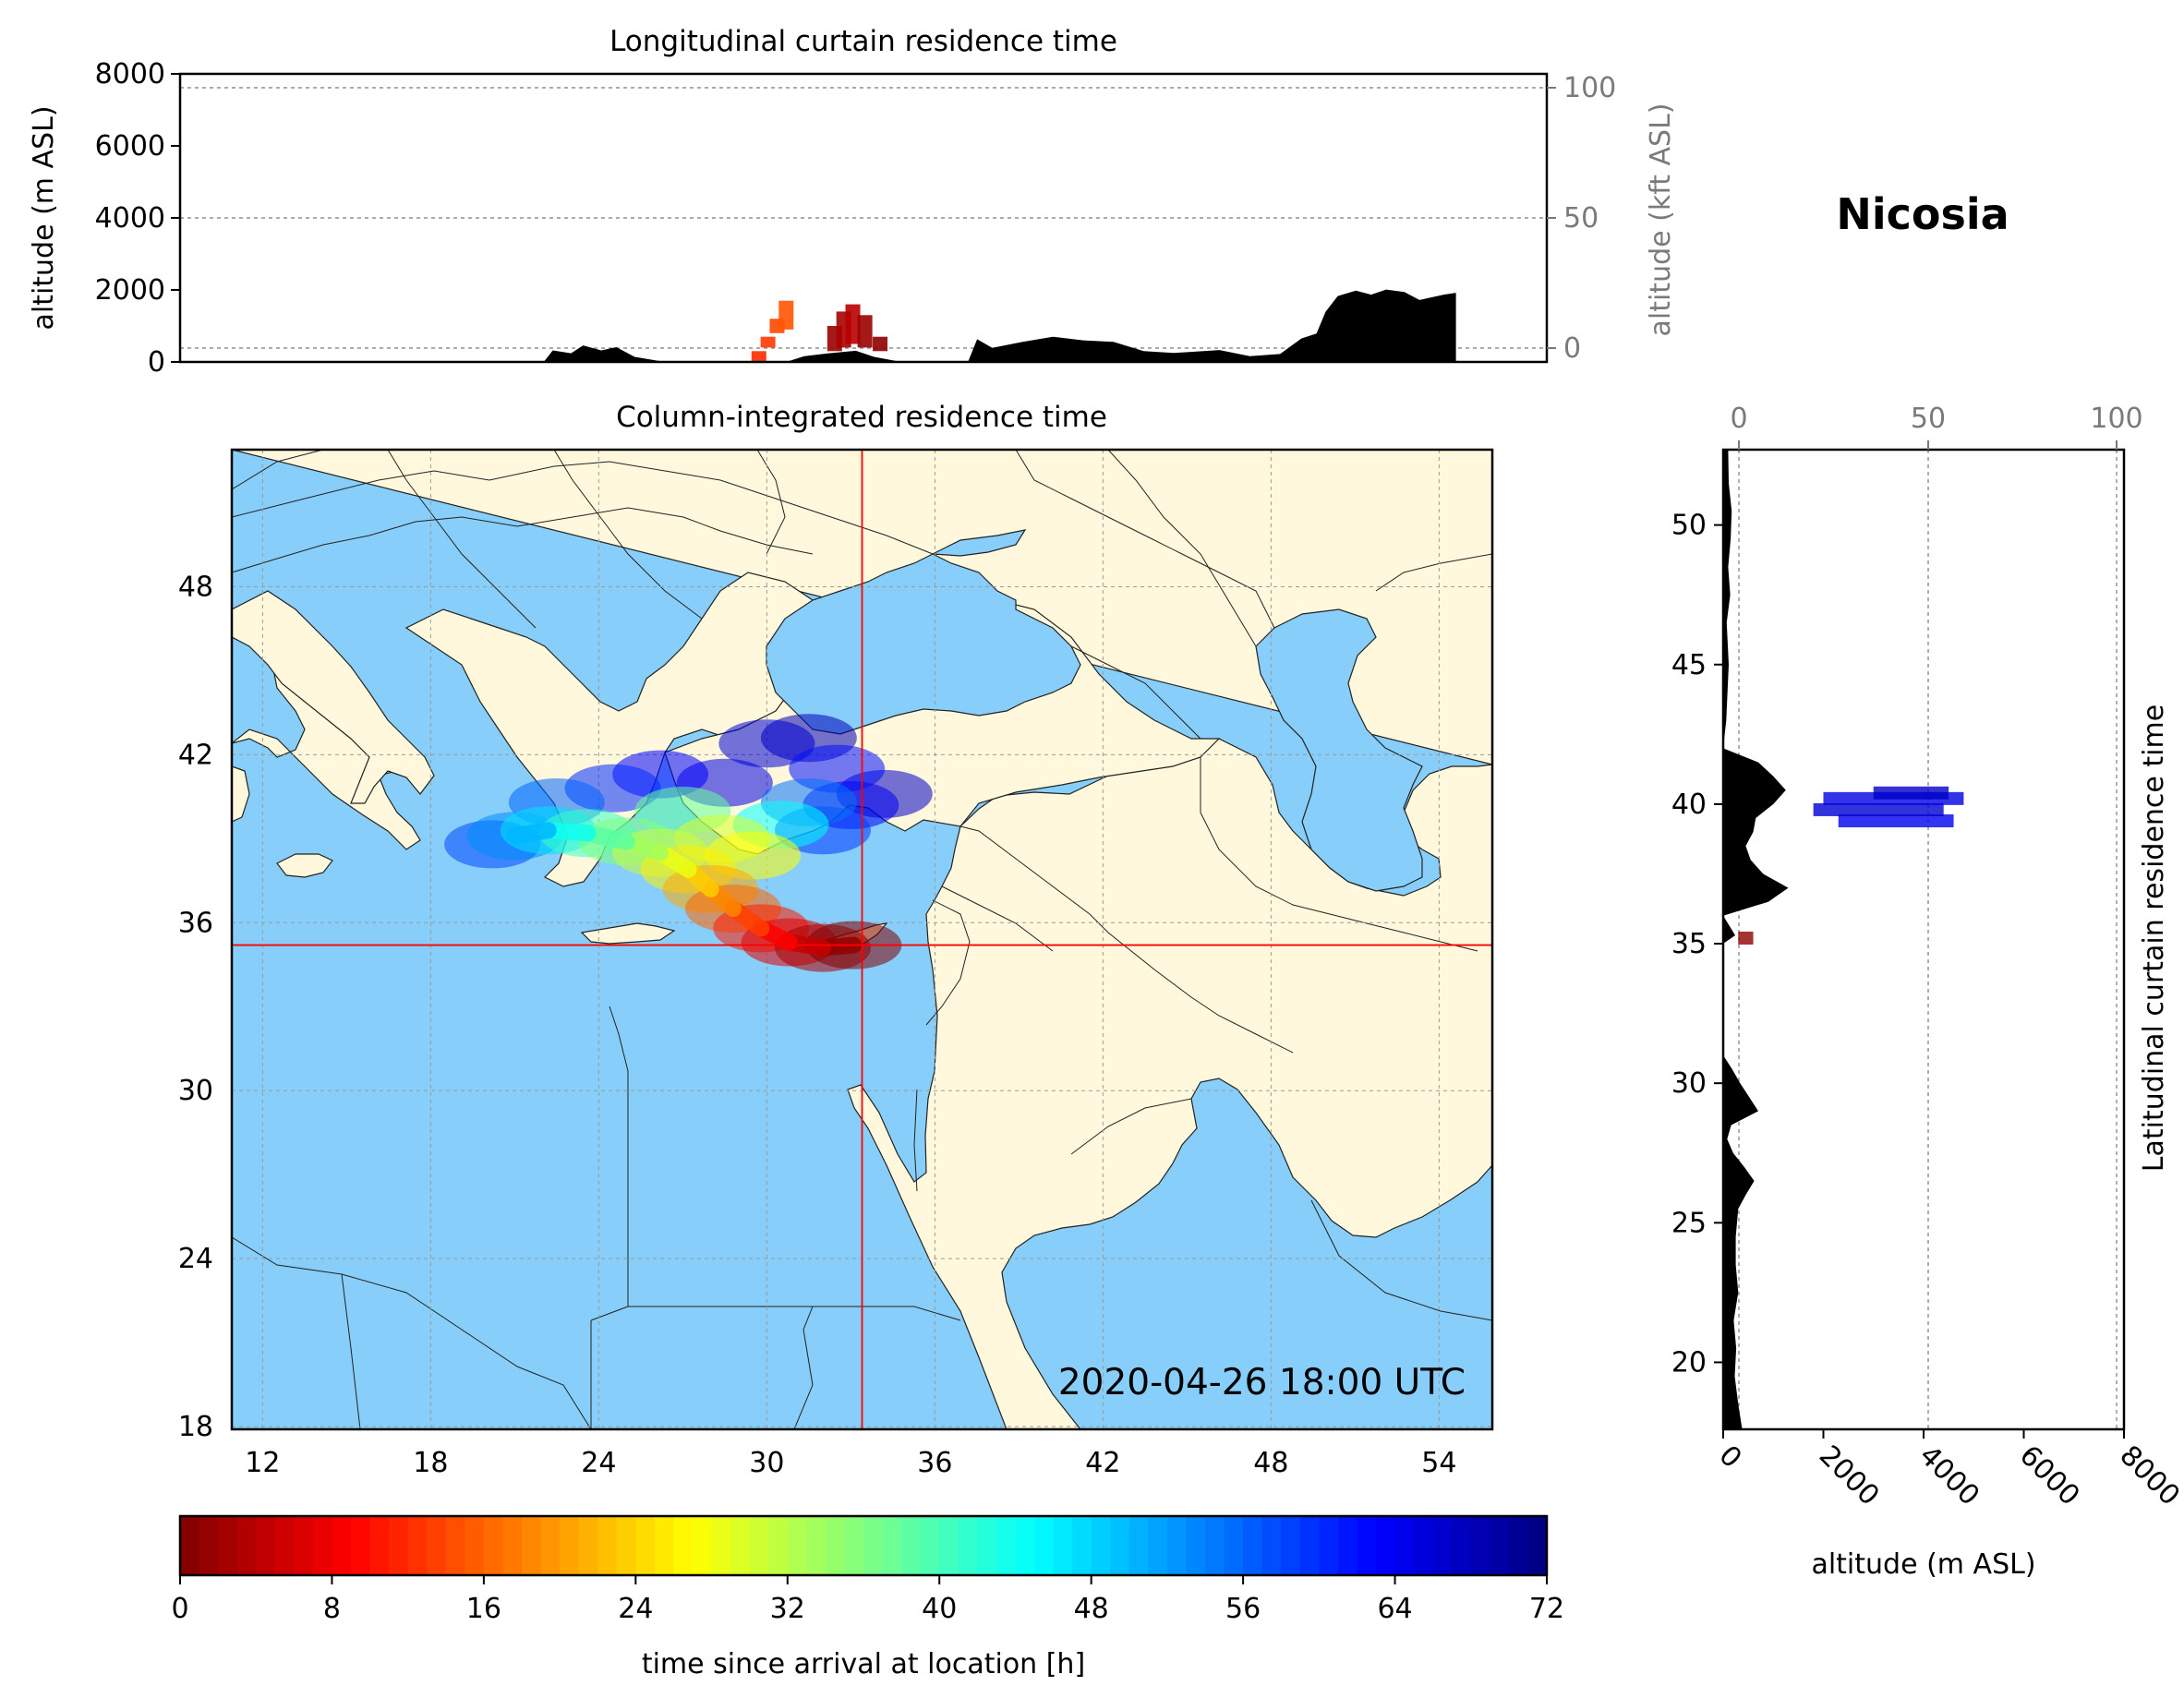 The height and width of the screenshot is (1698, 2184). What do you see at coordinates (332, 1609) in the screenshot?
I see `colorbar-tick-label: 8` at bounding box center [332, 1609].